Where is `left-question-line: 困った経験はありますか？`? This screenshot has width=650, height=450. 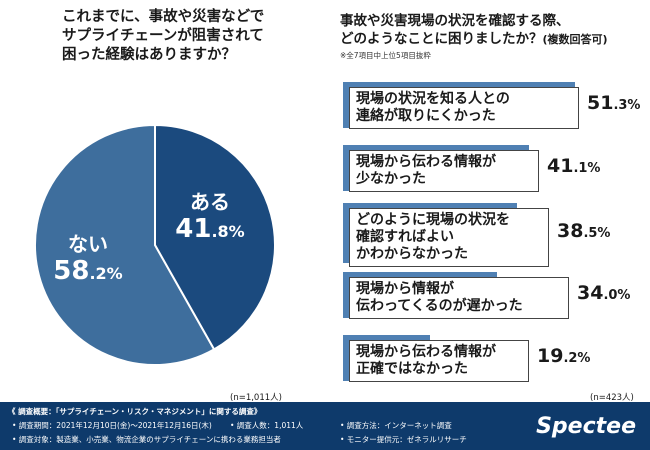 left-question-line: 困った経験はありますか？ is located at coordinates (149, 55).